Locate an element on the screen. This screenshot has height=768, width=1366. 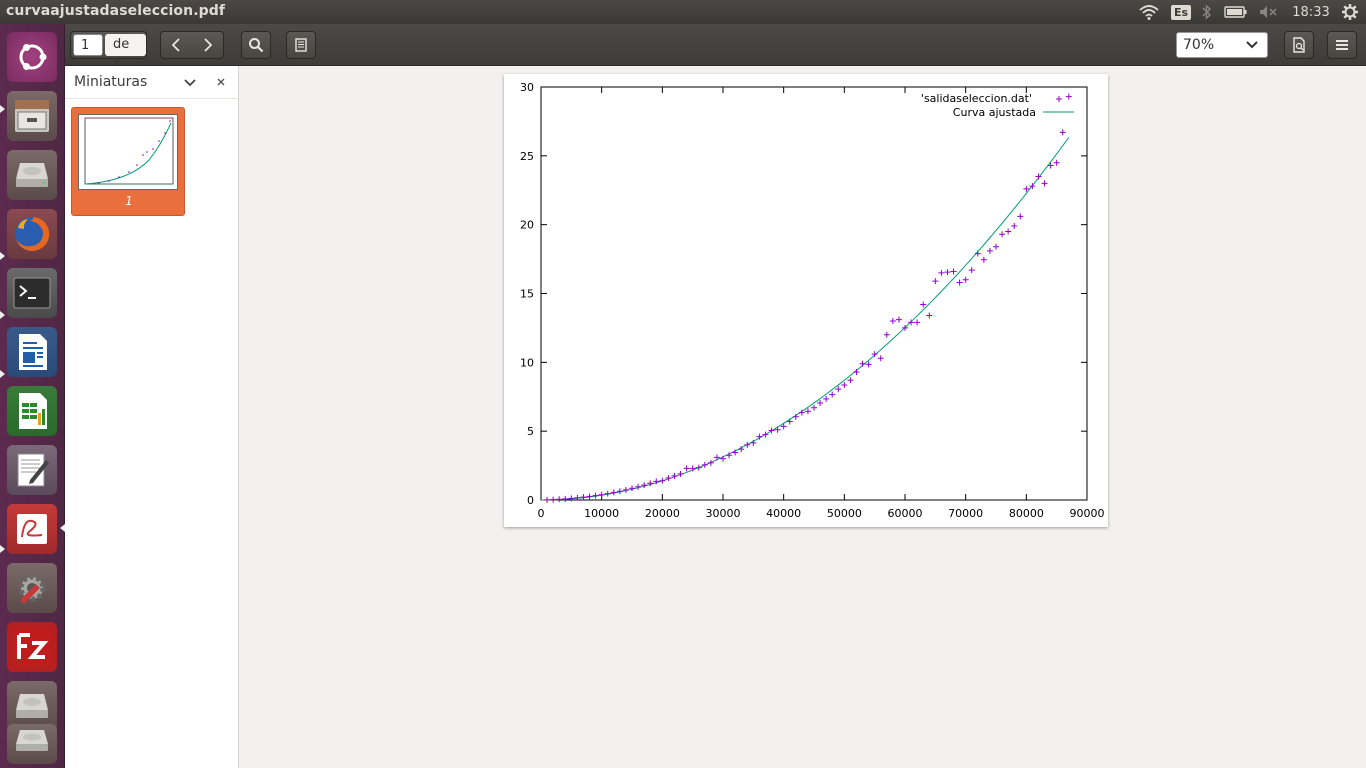
firefox-icon is located at coordinates (32, 233).